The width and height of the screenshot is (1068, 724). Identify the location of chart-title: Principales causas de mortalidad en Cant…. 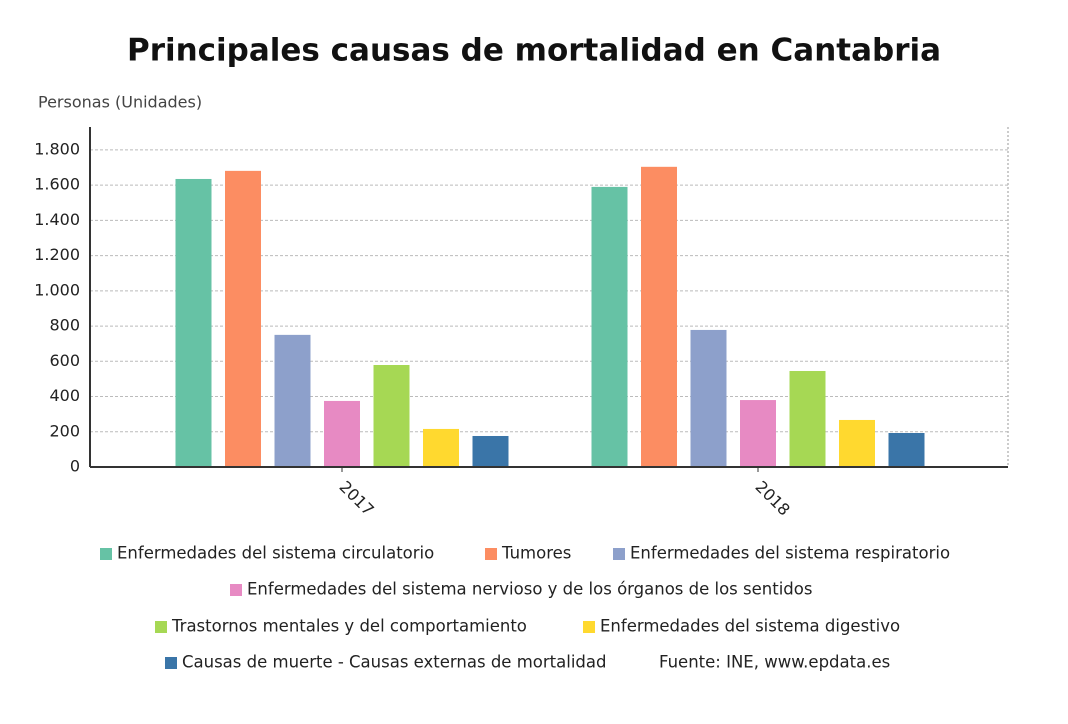
(534, 51).